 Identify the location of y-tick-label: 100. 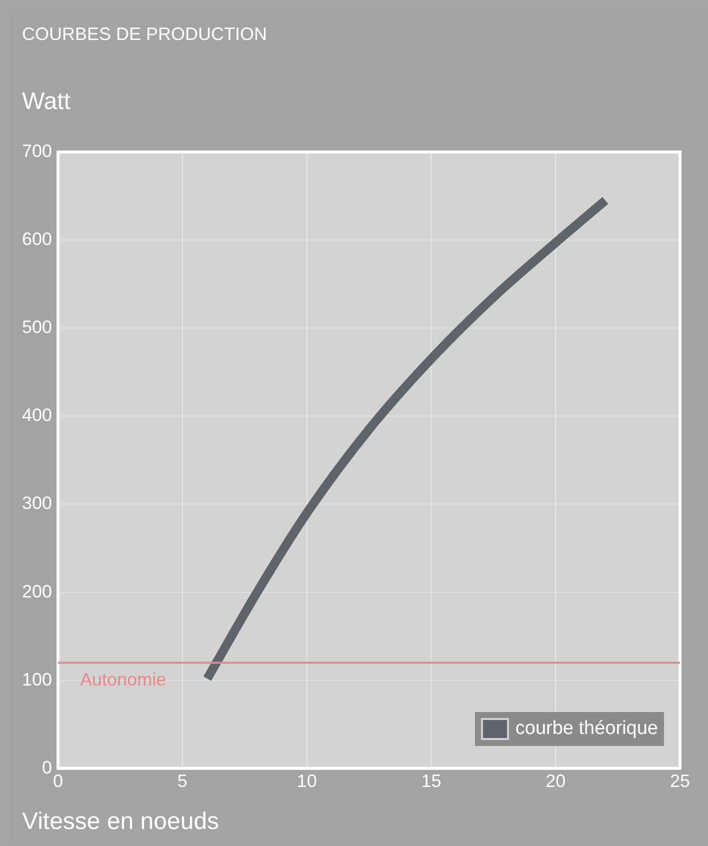
(37, 679).